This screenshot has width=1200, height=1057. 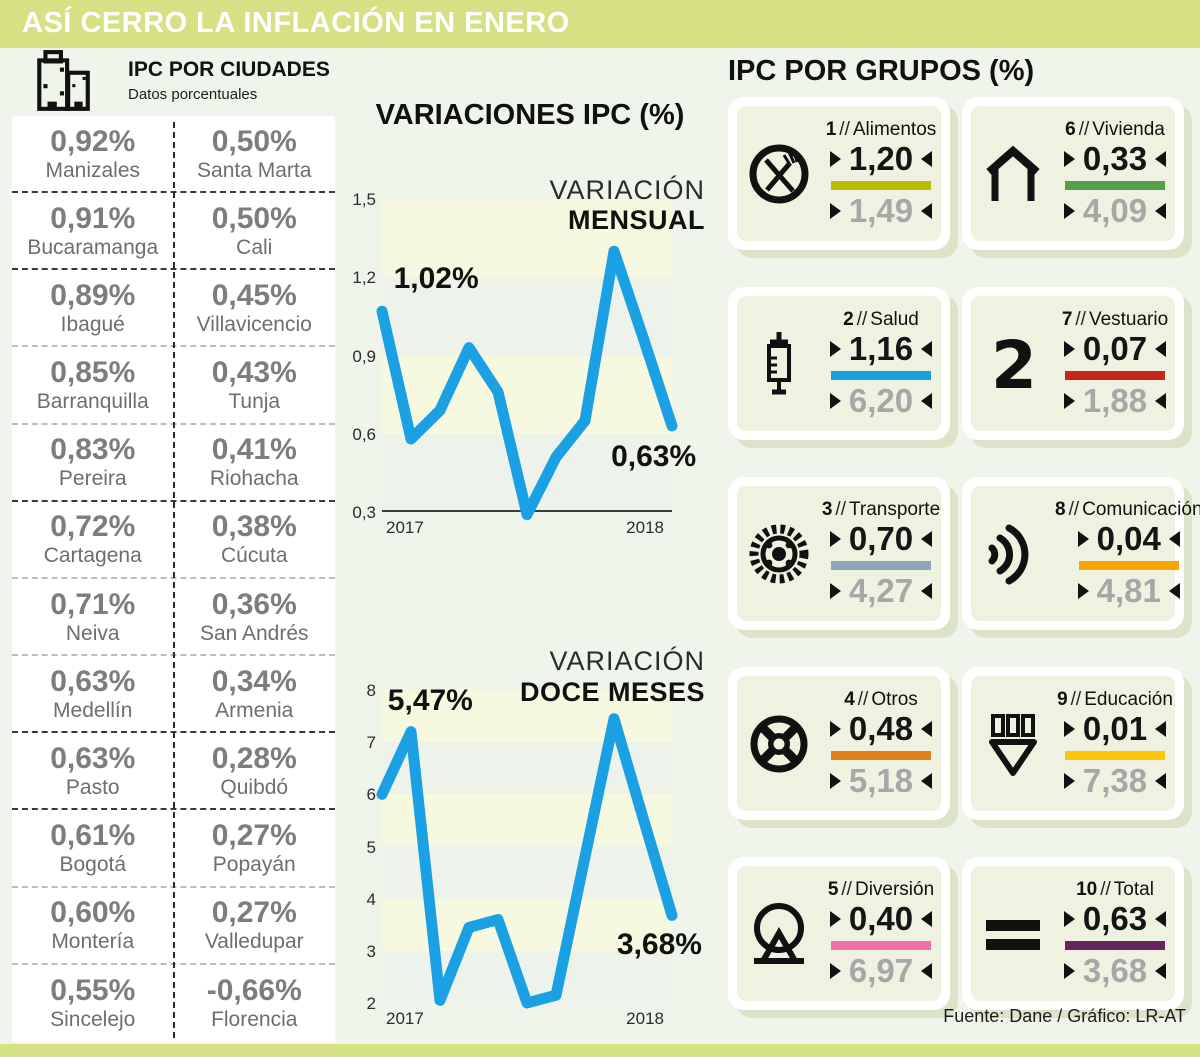 What do you see at coordinates (254, 942) in the screenshot?
I see `city-name: Valledupar` at bounding box center [254, 942].